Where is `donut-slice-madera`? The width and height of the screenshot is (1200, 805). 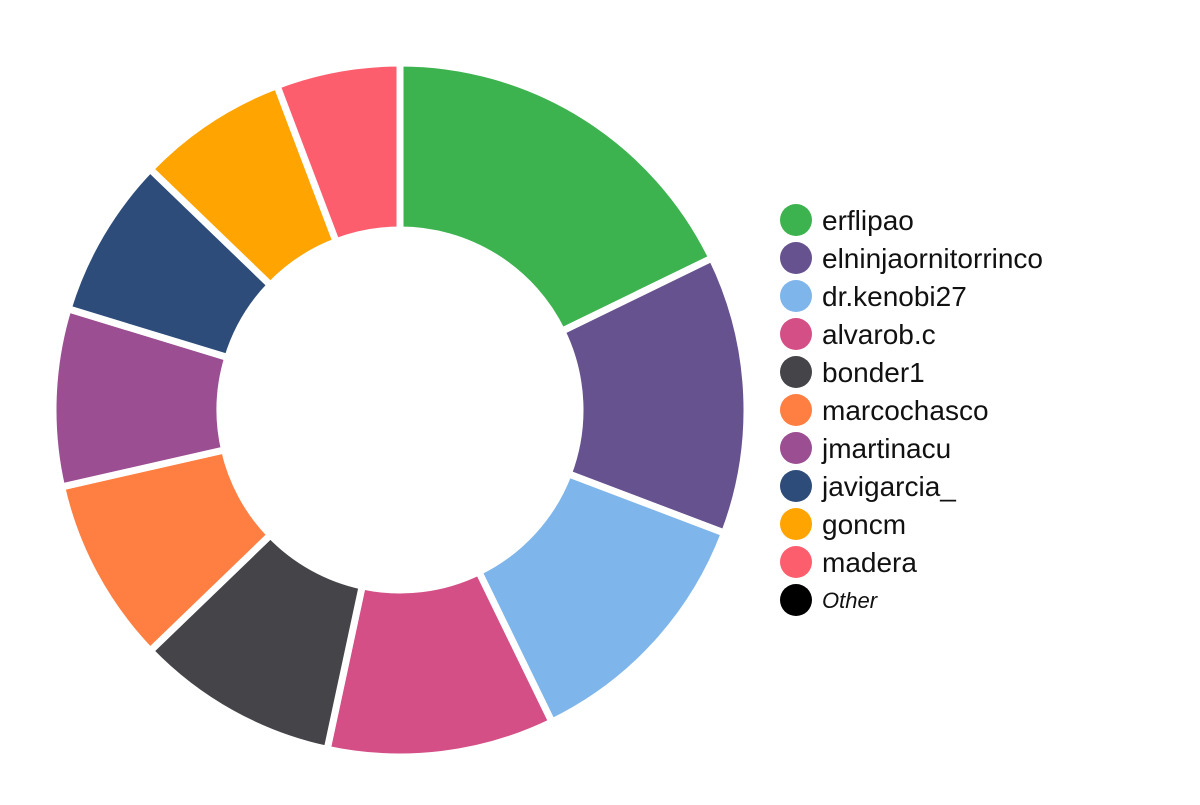
donut-slice-madera is located at coordinates (338, 153).